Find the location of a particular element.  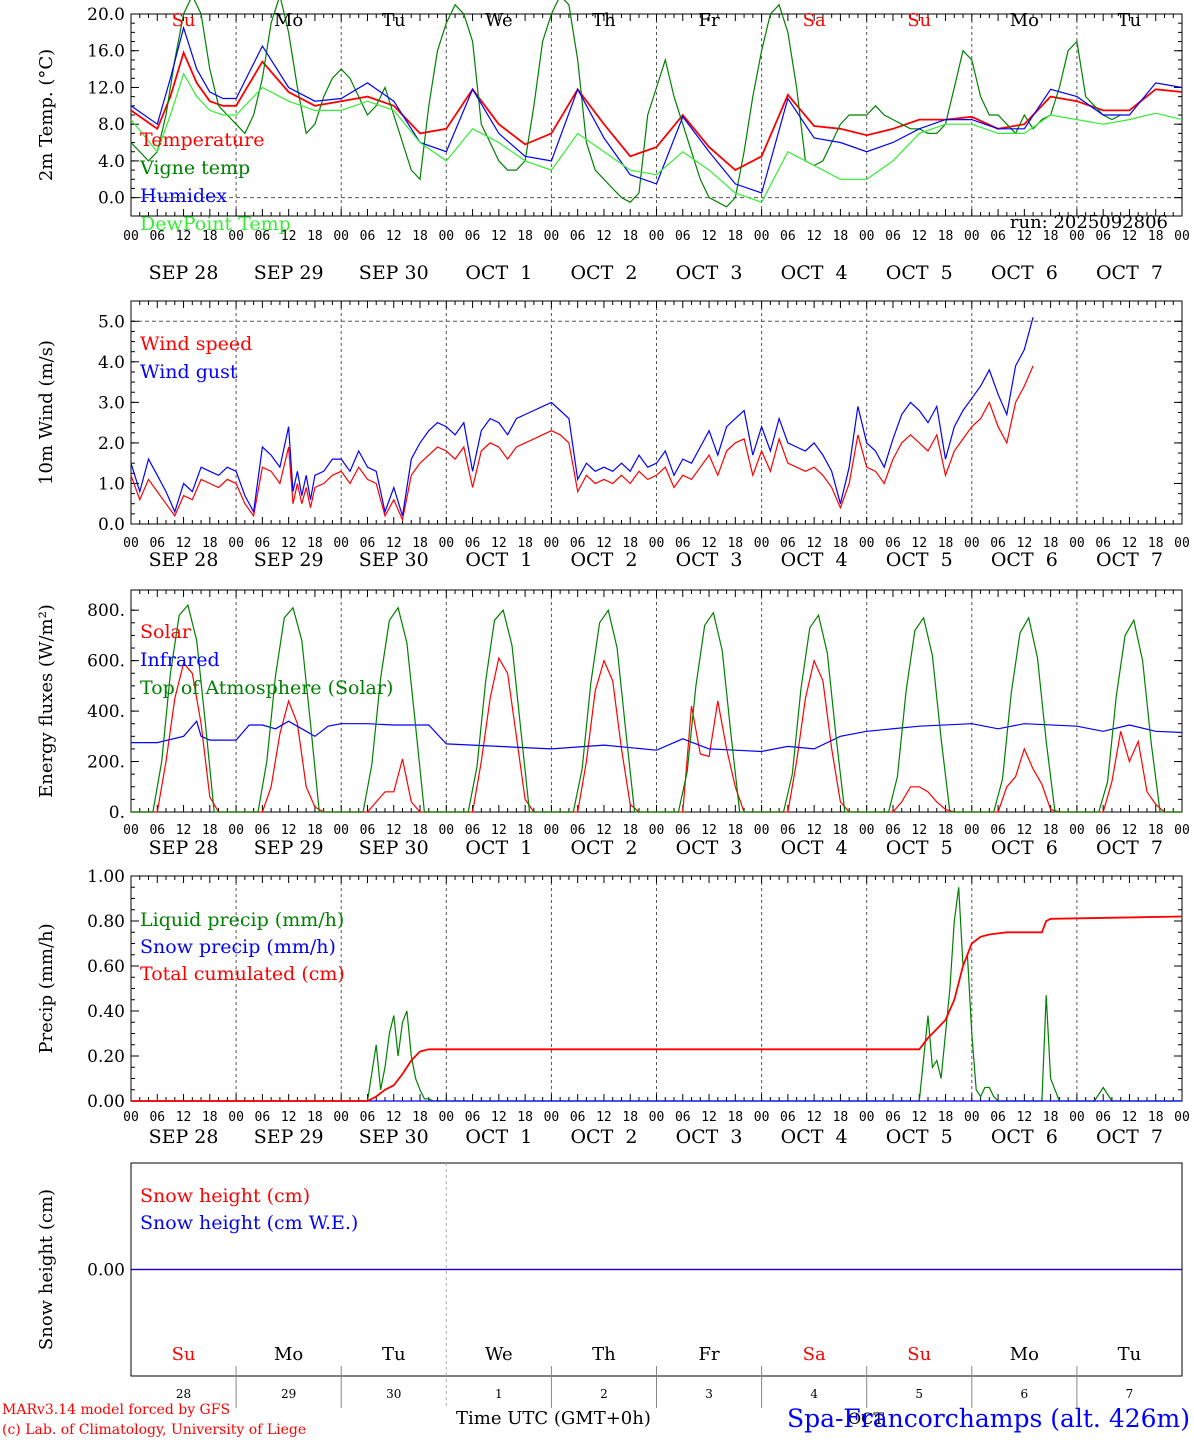

y-tick-label: 0.20 is located at coordinates (106, 1057).